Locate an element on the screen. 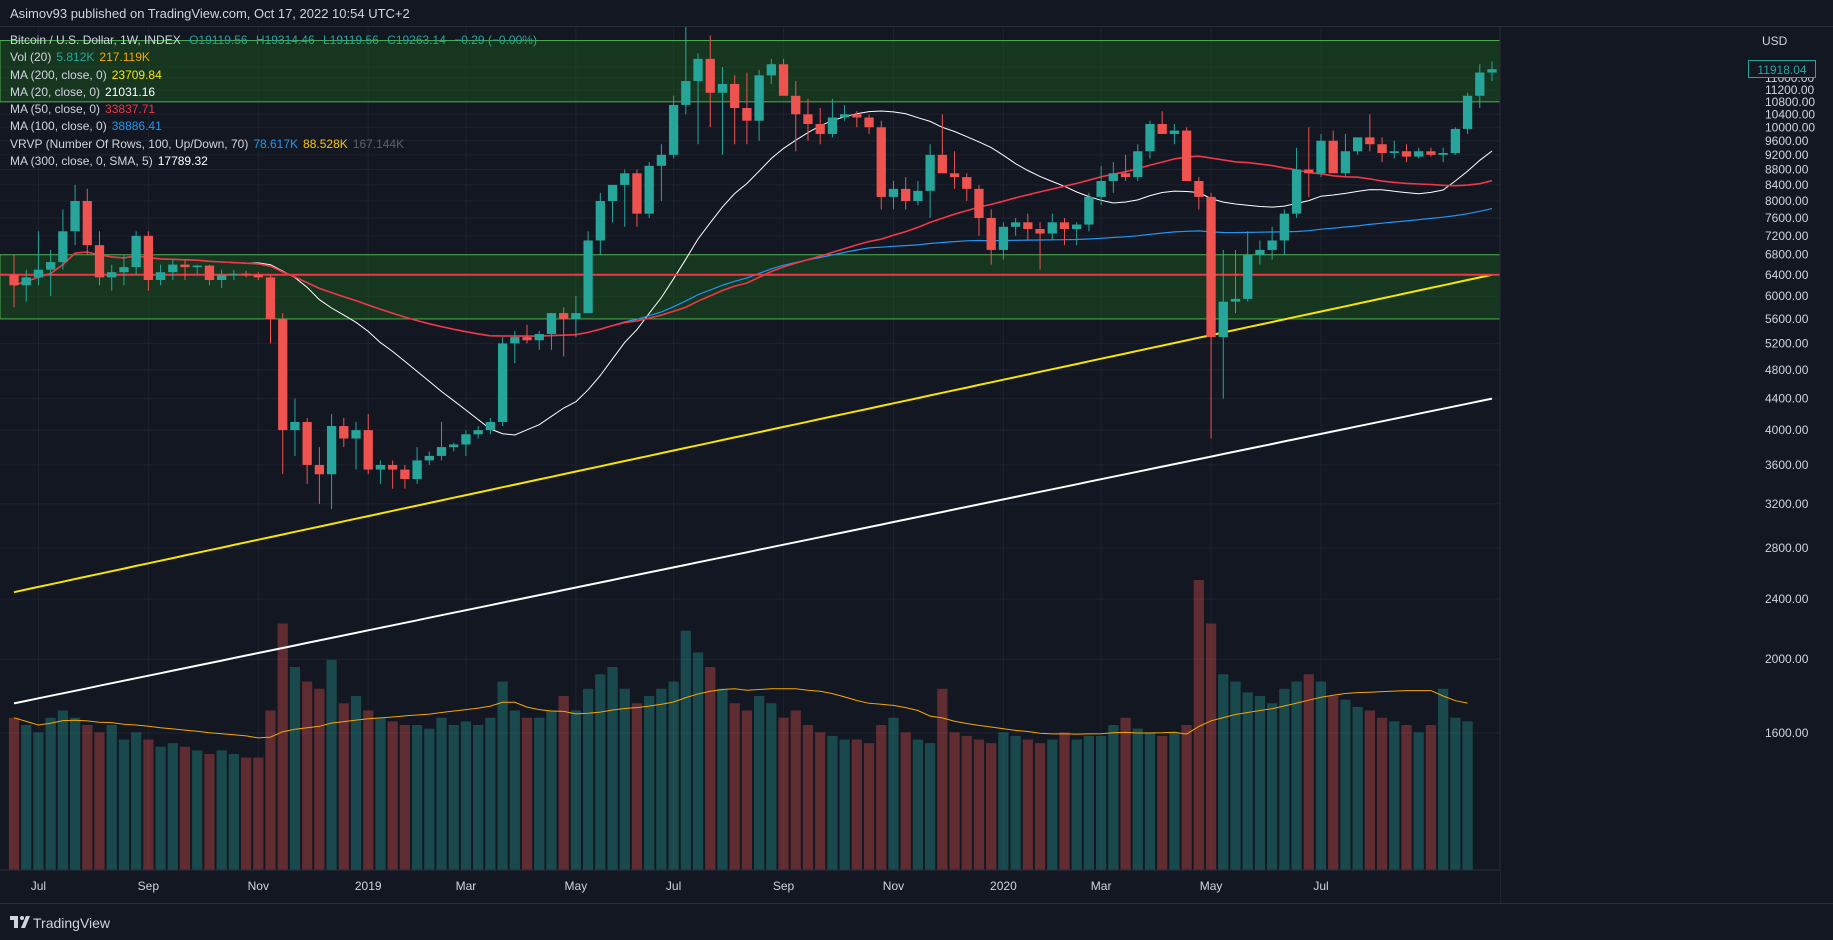  legend-row: MA (20, close, 0) 21031.16 is located at coordinates (273, 92).